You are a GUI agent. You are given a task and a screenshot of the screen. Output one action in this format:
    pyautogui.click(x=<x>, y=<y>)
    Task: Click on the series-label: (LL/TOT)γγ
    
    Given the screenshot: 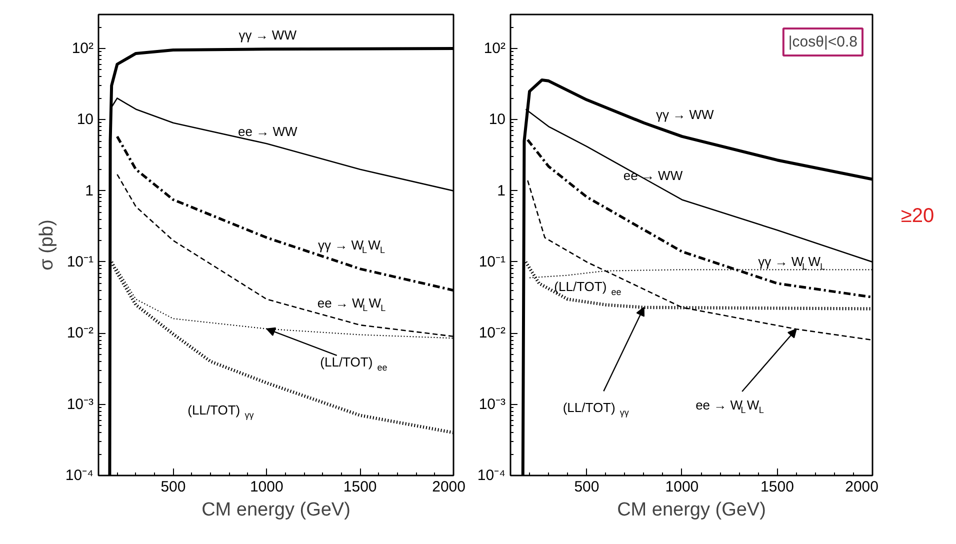 What is the action you would take?
    pyautogui.click(x=221, y=411)
    